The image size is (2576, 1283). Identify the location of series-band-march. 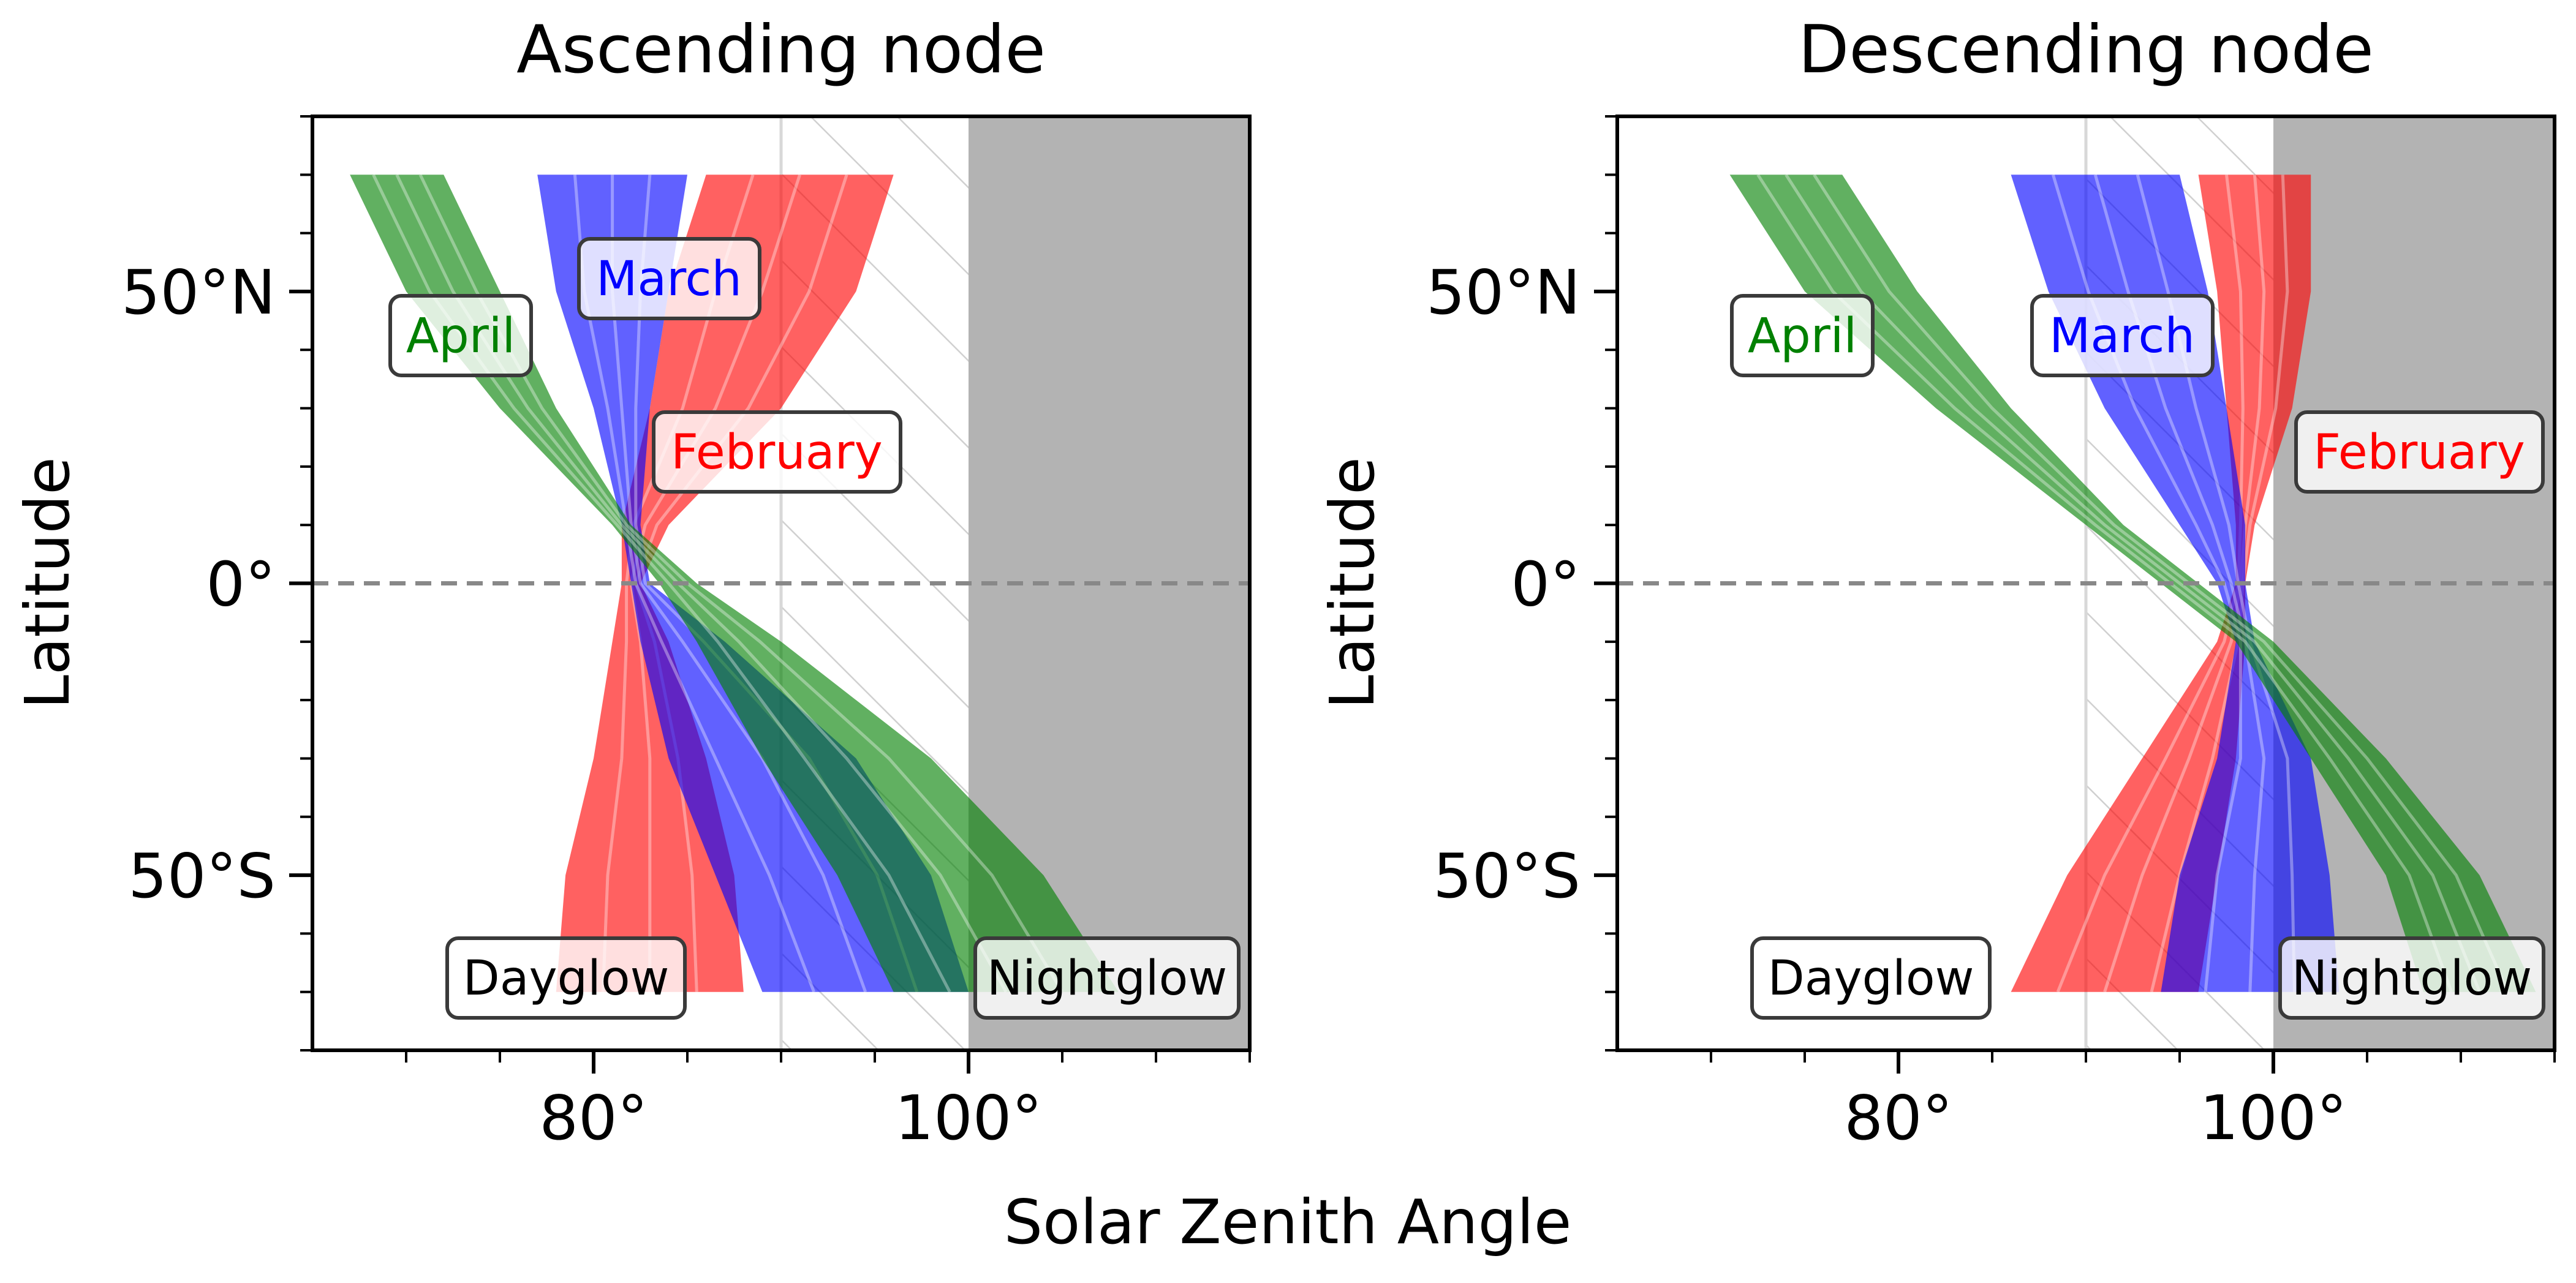
(2175, 583).